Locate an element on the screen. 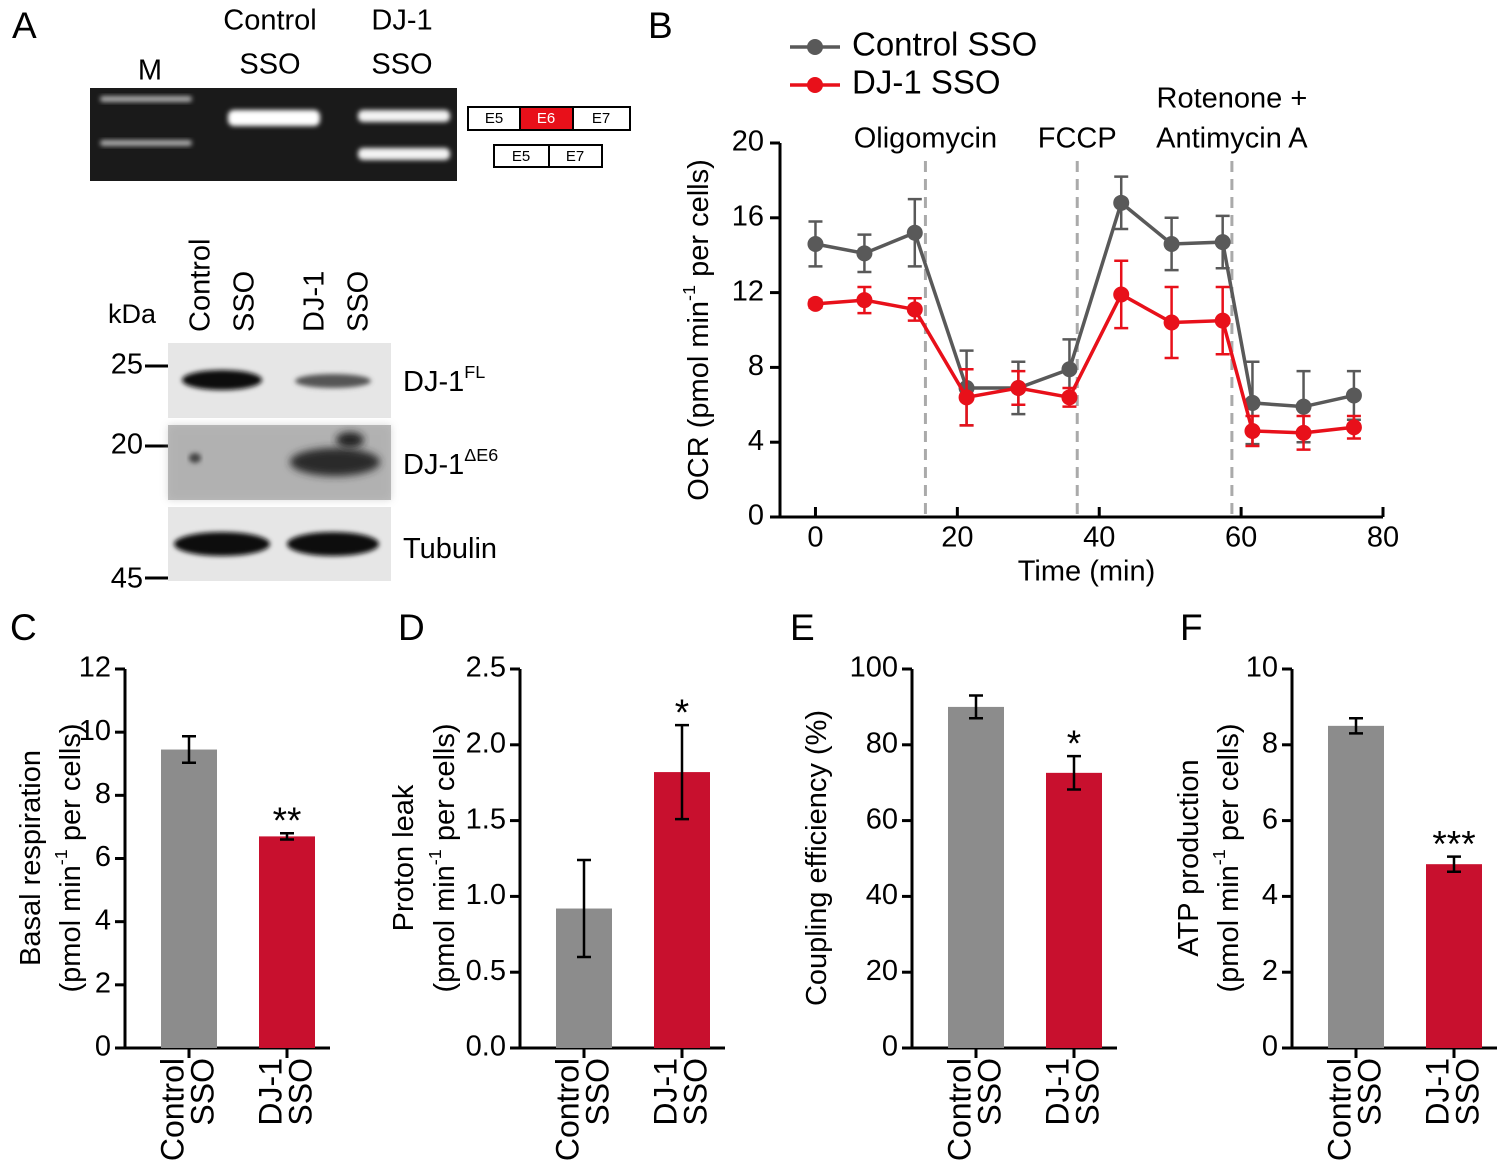 The width and height of the screenshot is (1506, 1174). y-tick-label: 40 is located at coordinates (882, 895).